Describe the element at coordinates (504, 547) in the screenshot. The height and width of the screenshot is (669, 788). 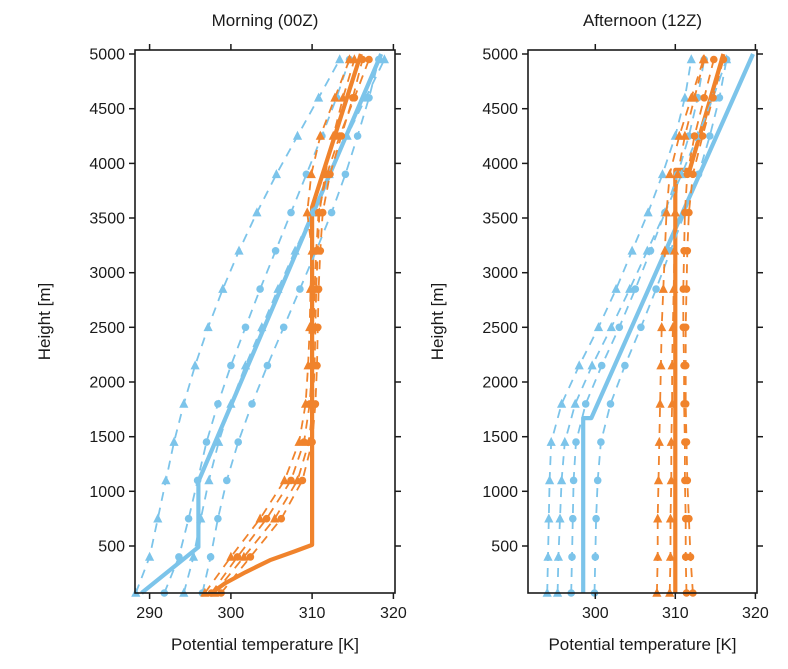
I see `y-tick-label: 500` at that location.